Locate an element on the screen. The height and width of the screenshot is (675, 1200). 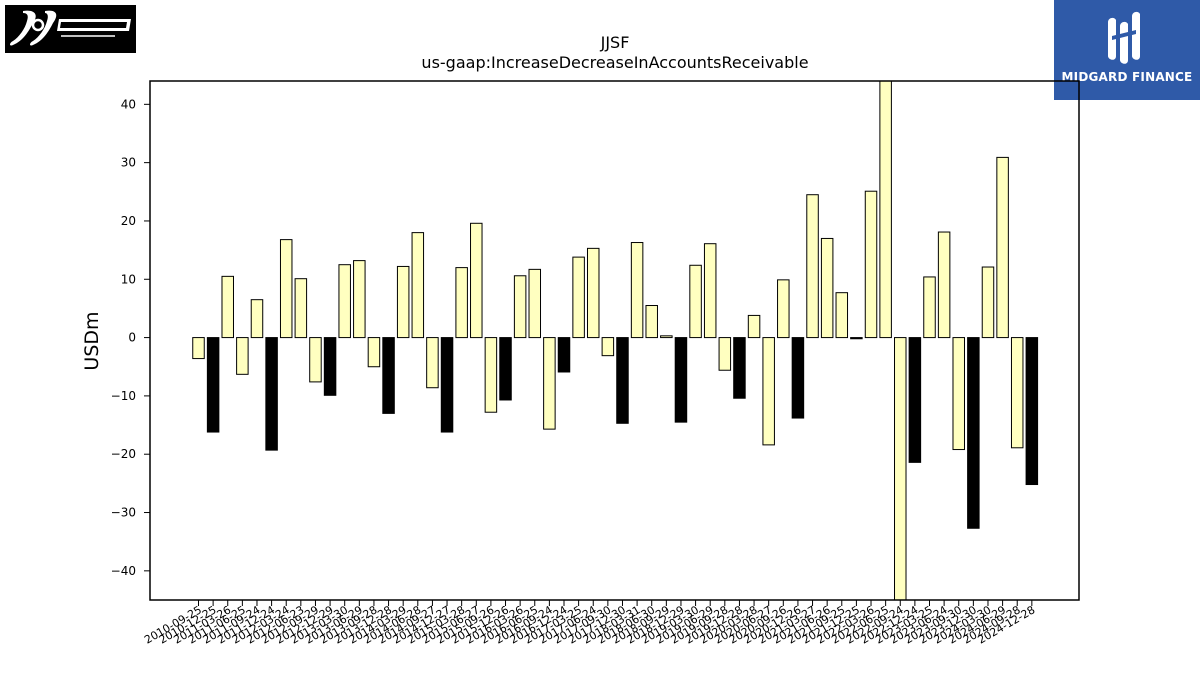
y-tick-label: −40 is located at coordinates (123, 571).